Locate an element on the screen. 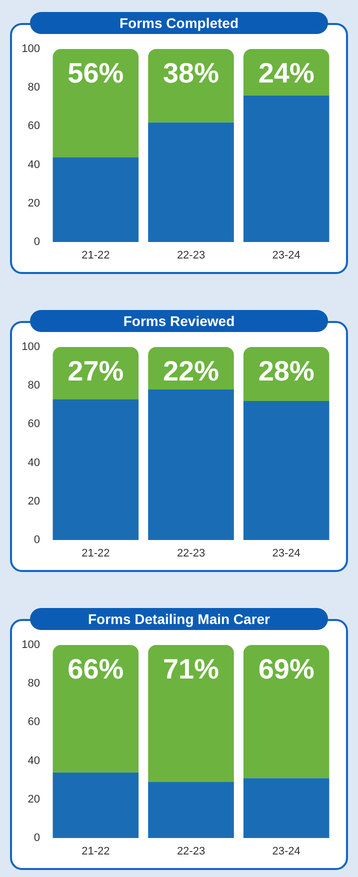 The image size is (358, 877). chart-title: Forms Detailing Main Carer is located at coordinates (179, 619).